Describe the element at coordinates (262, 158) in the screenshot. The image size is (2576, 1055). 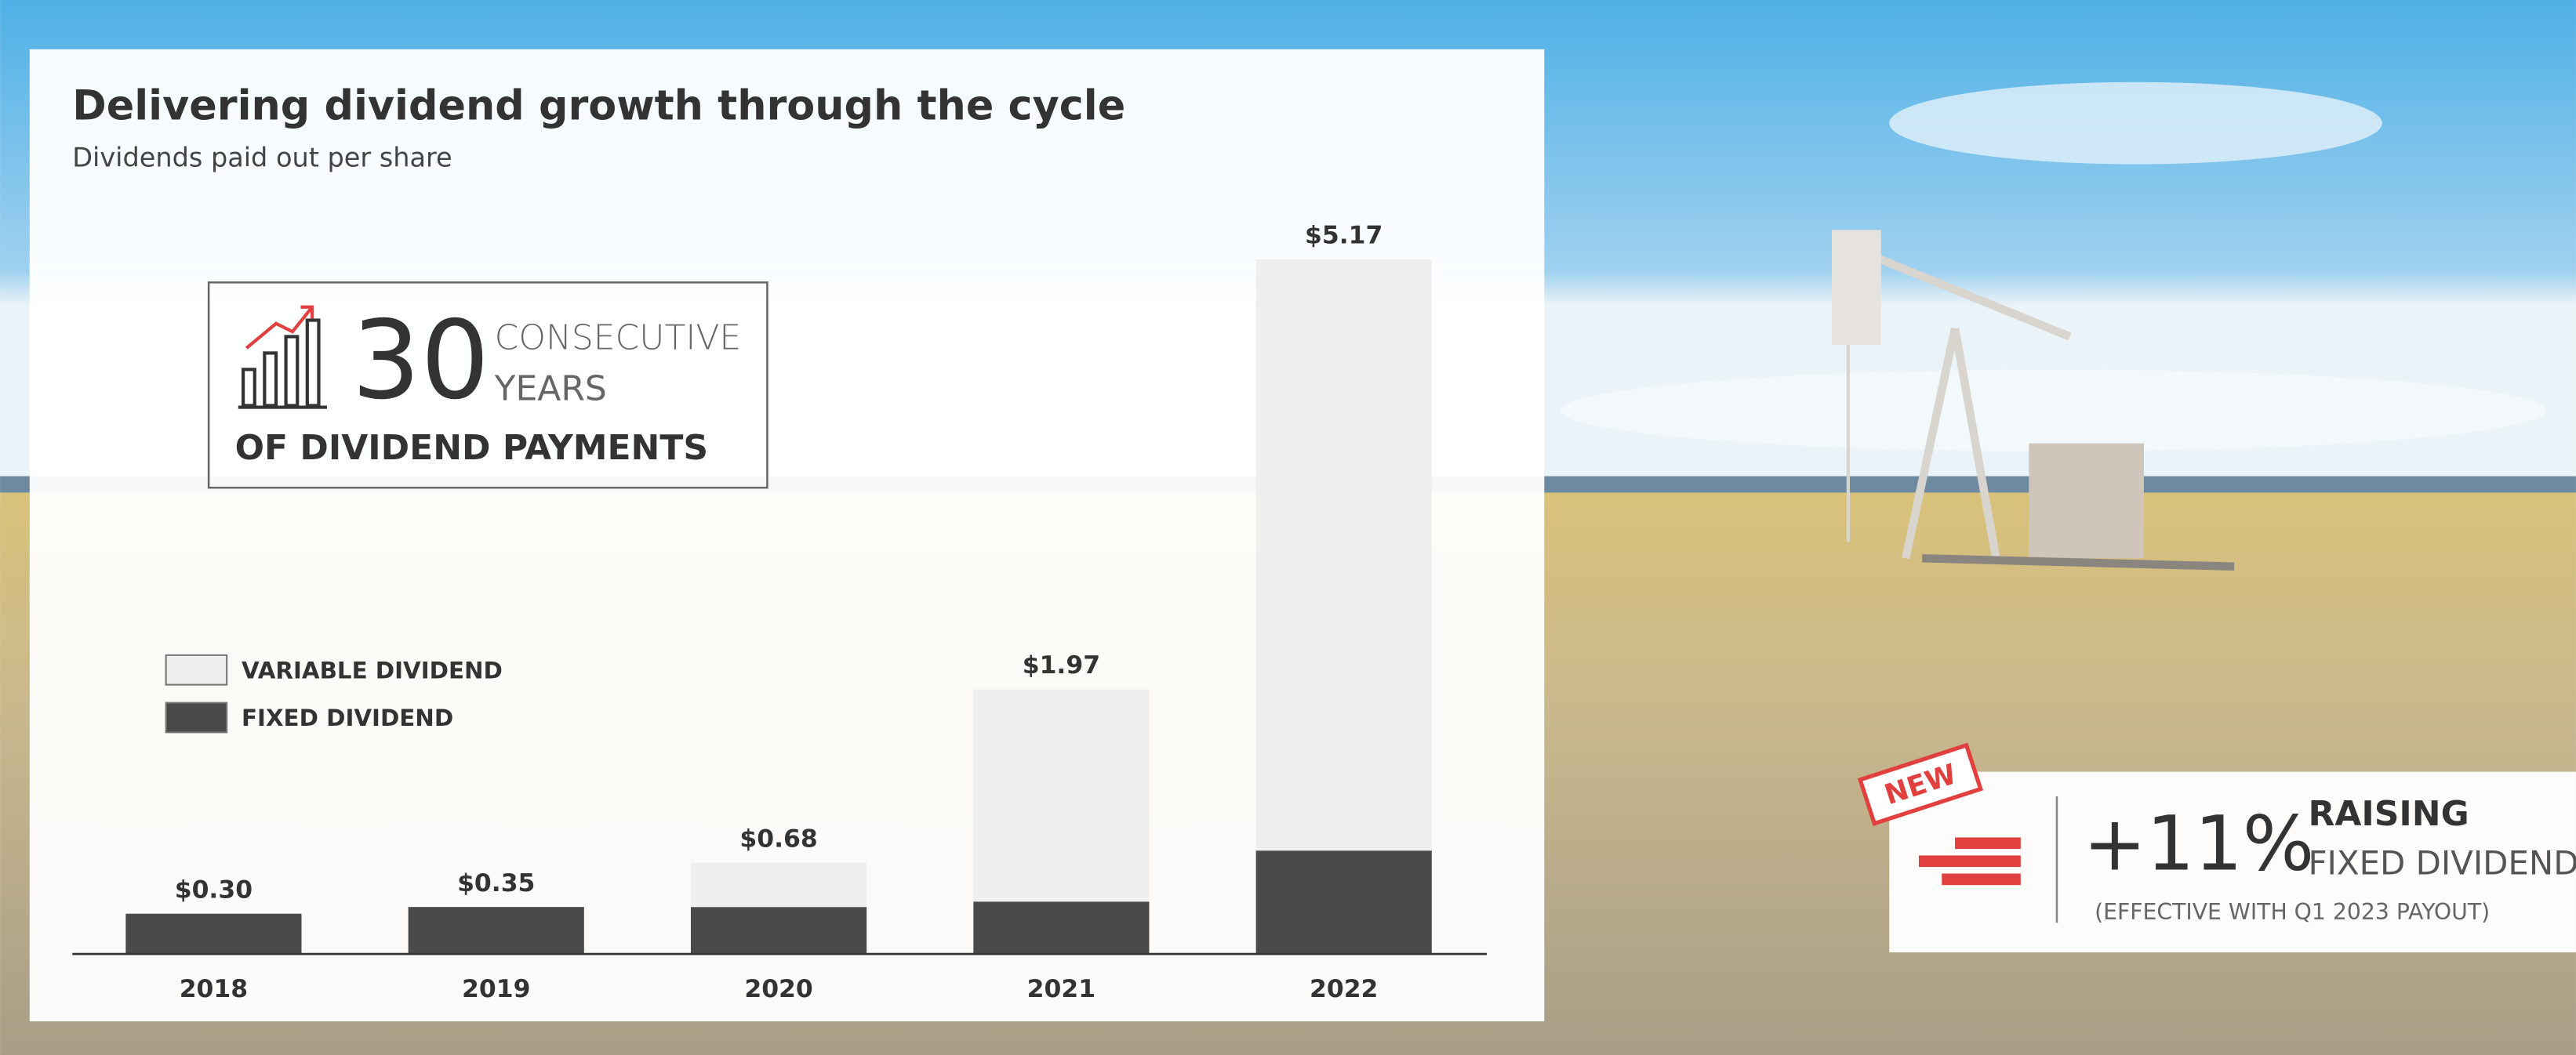
I see `chart-subtitle: Dividends paid out per share` at that location.